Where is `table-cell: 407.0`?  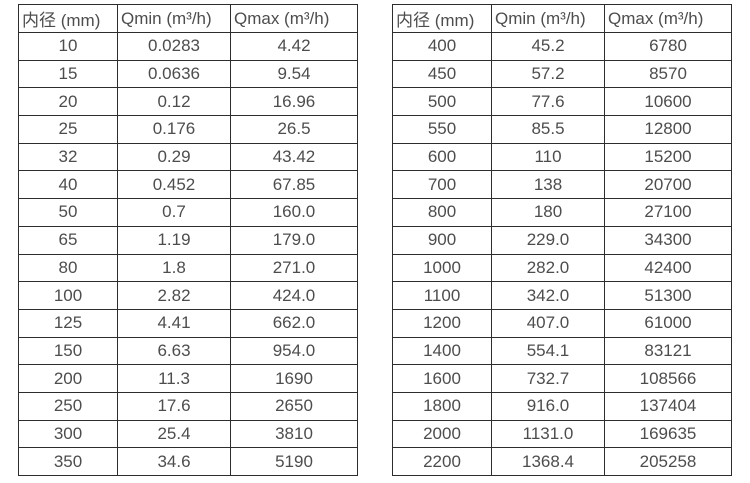
table-cell: 407.0 is located at coordinates (548, 323).